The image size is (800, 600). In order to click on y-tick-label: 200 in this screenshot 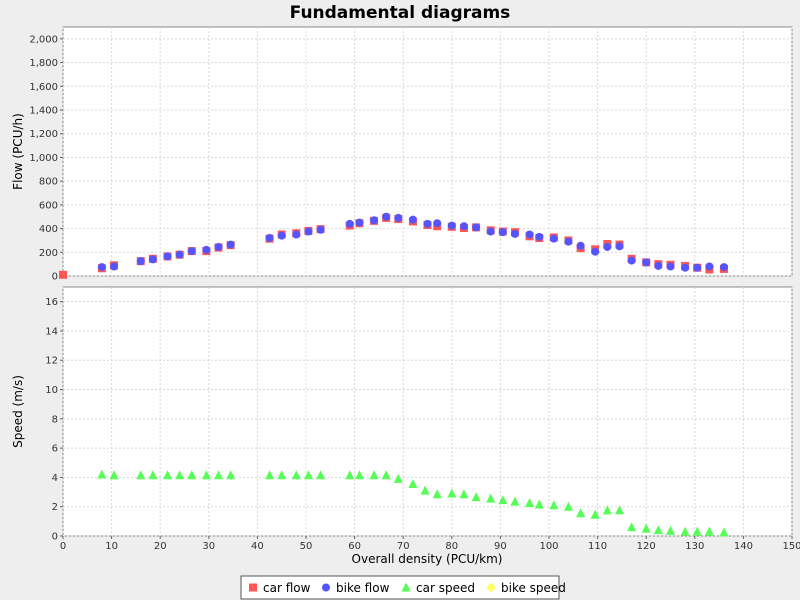, I will do `click(48, 253)`.